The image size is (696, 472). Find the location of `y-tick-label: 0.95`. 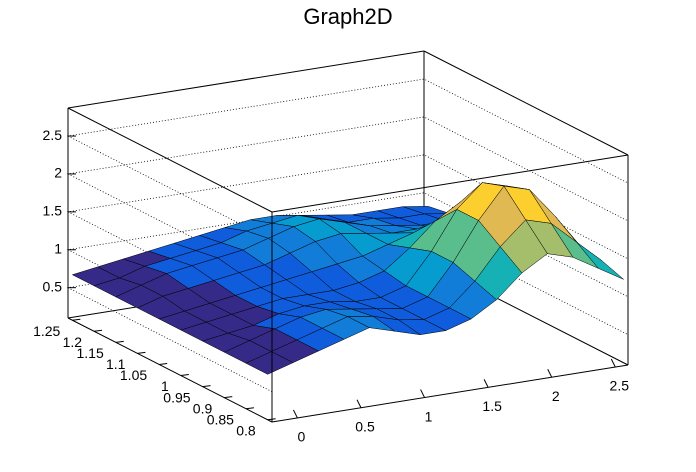

y-tick-label: 0.95 is located at coordinates (176, 397).